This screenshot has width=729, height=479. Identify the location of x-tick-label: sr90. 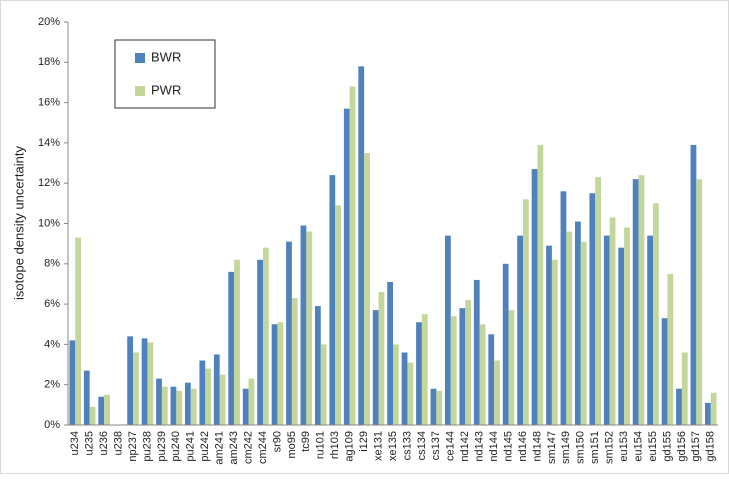
(277, 441).